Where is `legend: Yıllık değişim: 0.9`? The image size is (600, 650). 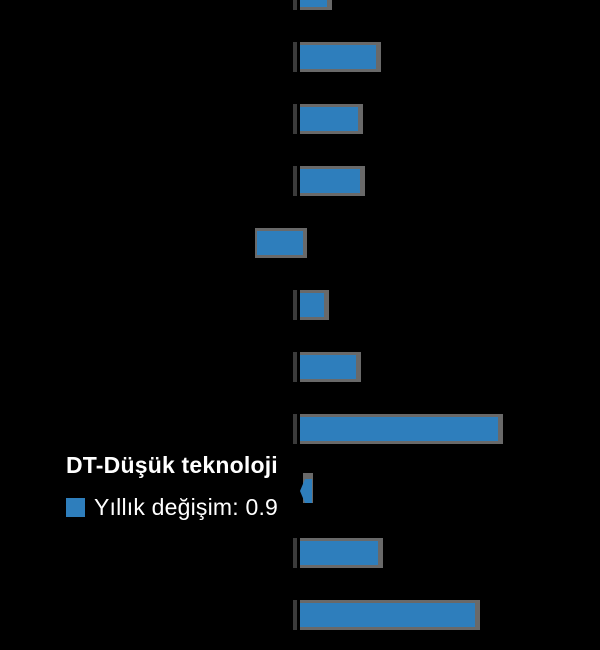 legend: Yıllık değişim: 0.9 is located at coordinates (172, 507).